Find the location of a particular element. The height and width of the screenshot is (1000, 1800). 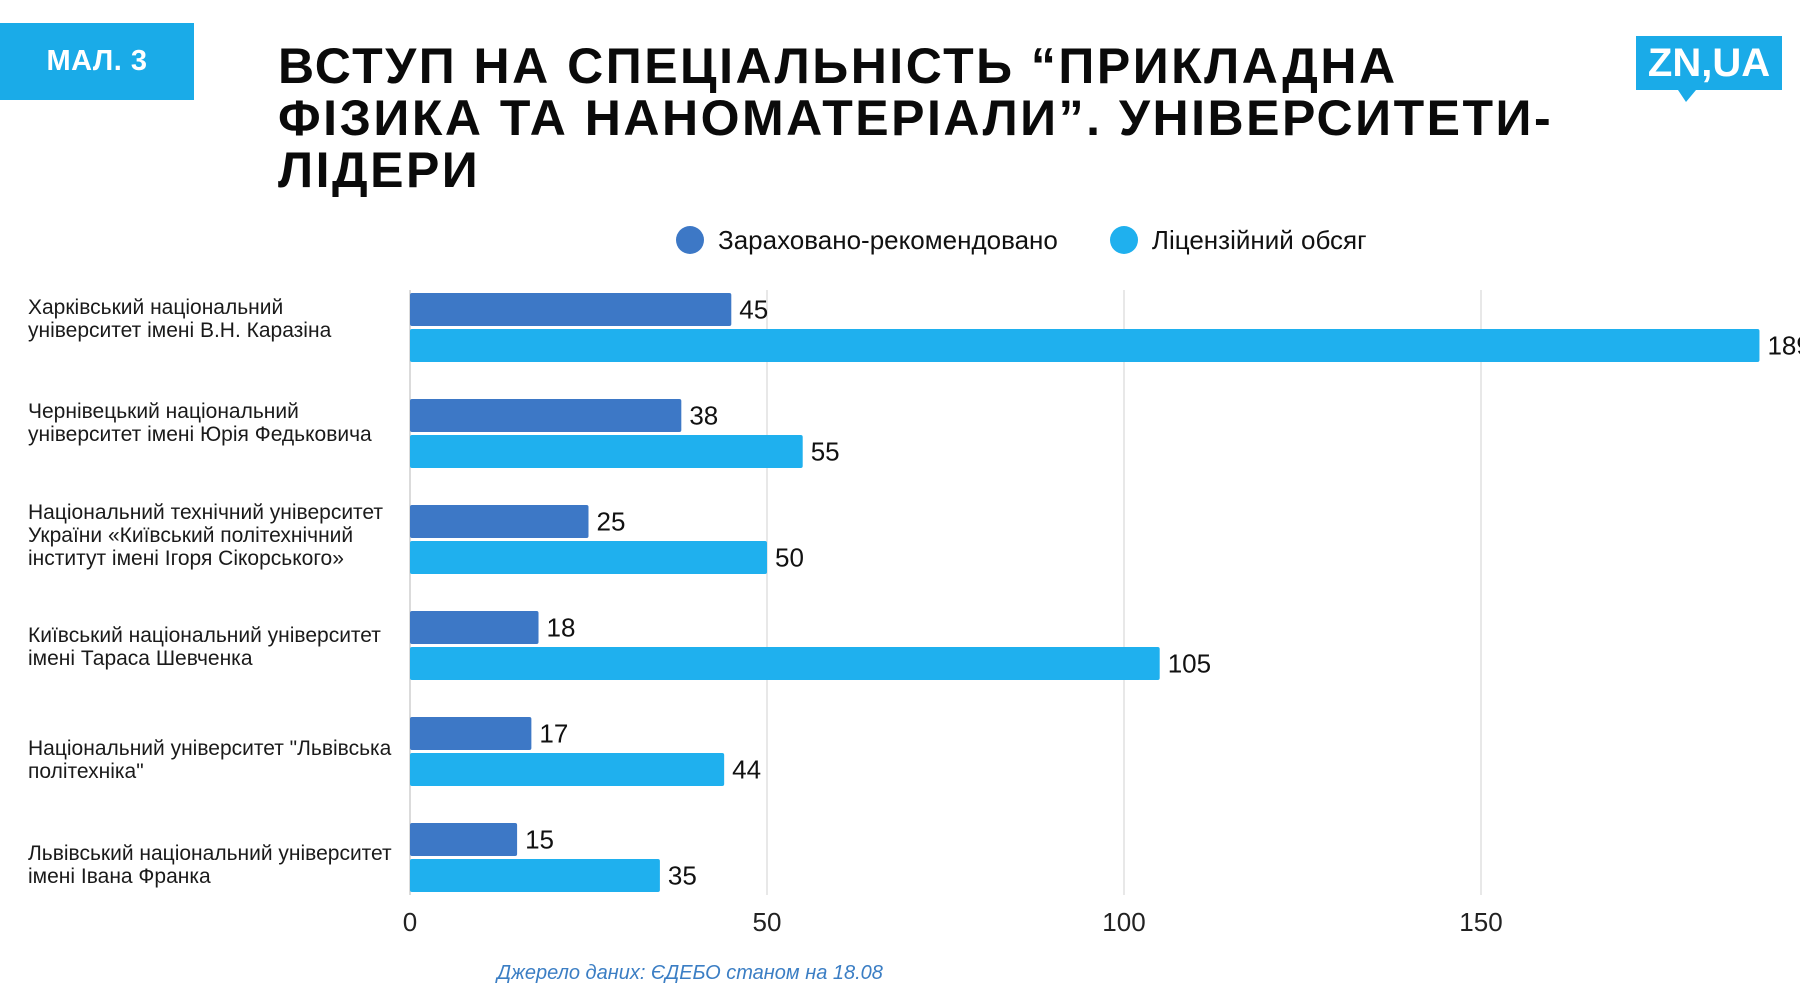

bar-value-label: 55 is located at coordinates (825, 452).